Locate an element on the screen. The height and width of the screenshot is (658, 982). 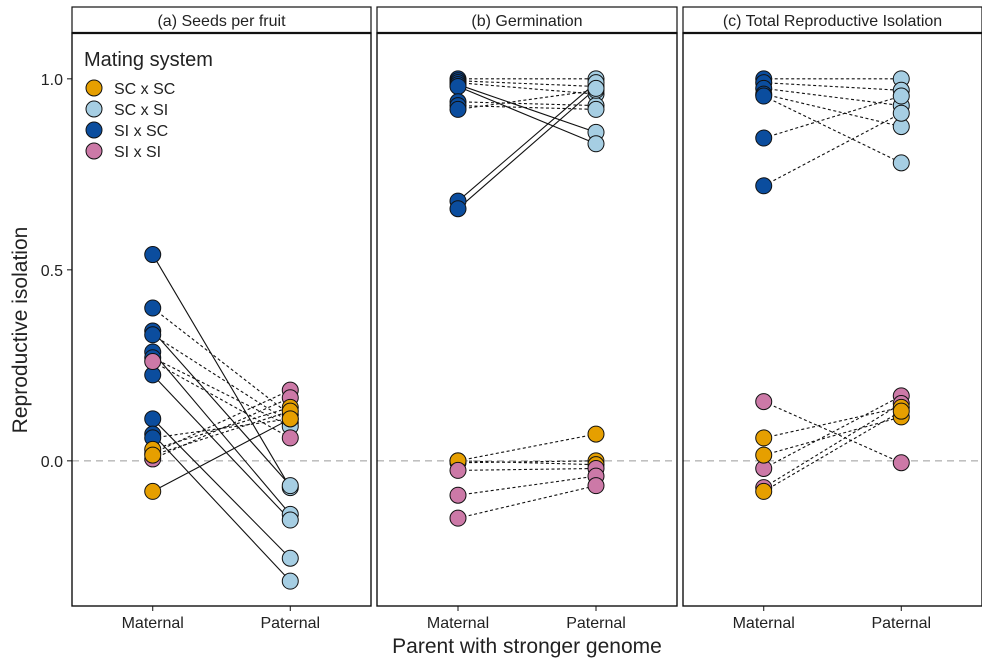
y-tick-label: 0.0 is located at coordinates (52, 462).